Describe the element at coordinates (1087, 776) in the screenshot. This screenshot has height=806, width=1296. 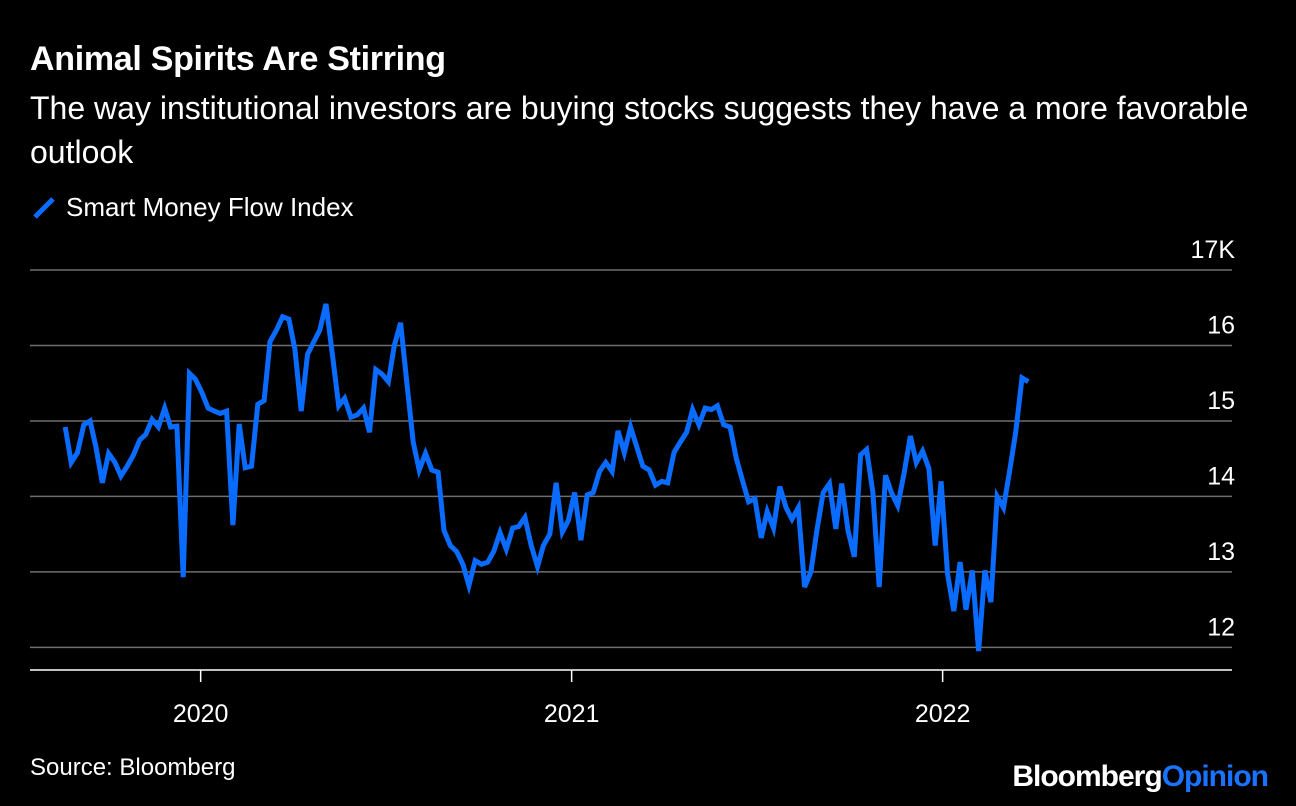
I see `brand-primary: Bloomberg` at that location.